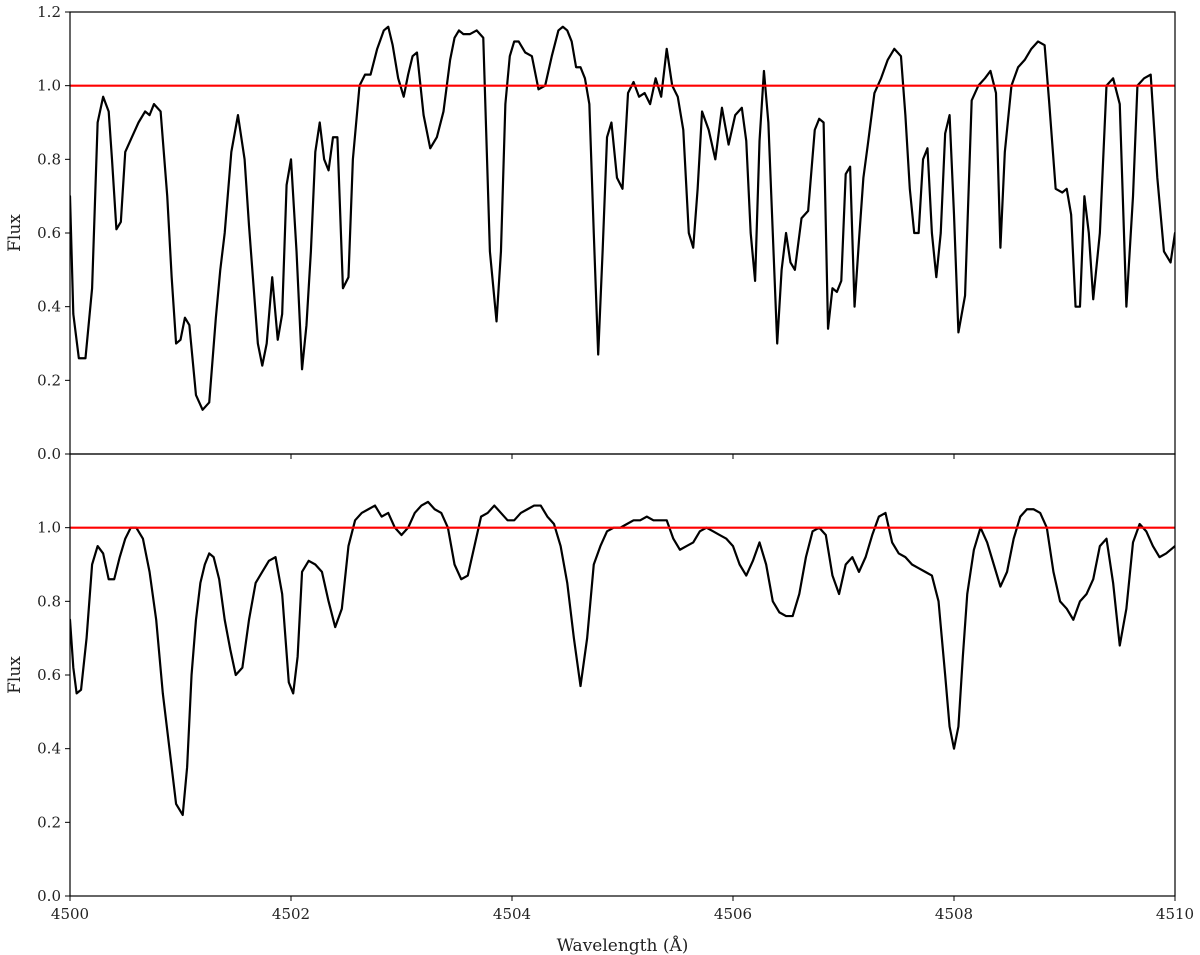 The width and height of the screenshot is (1200, 955). Describe the element at coordinates (49, 896) in the screenshot. I see `y-tick-label-bottom: 0.0` at that location.